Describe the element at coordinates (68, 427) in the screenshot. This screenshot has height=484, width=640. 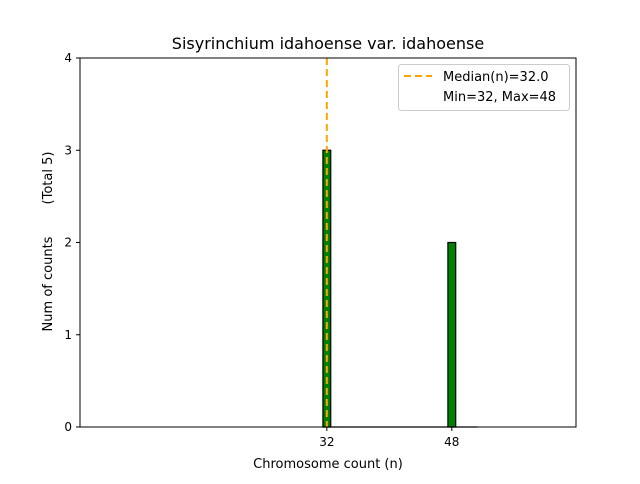
I see `y-tick-label: 0` at that location.